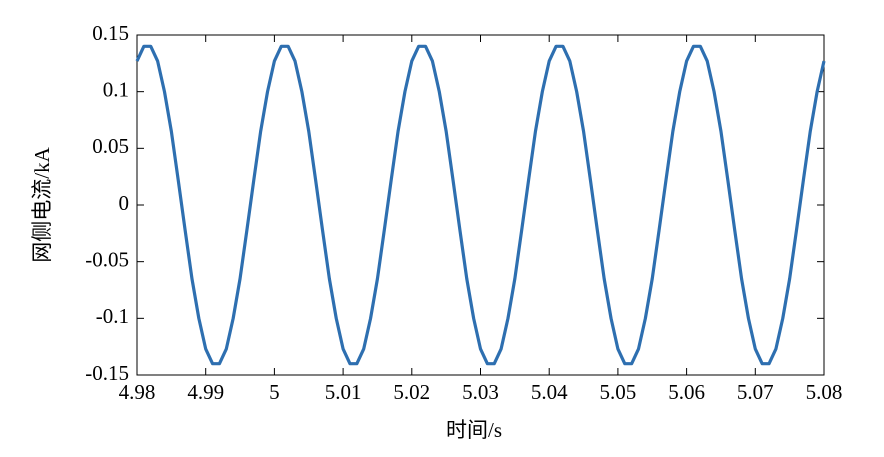 The image size is (884, 457). What do you see at coordinates (474, 430) in the screenshot?
I see `x-axis-label: 时间/s` at bounding box center [474, 430].